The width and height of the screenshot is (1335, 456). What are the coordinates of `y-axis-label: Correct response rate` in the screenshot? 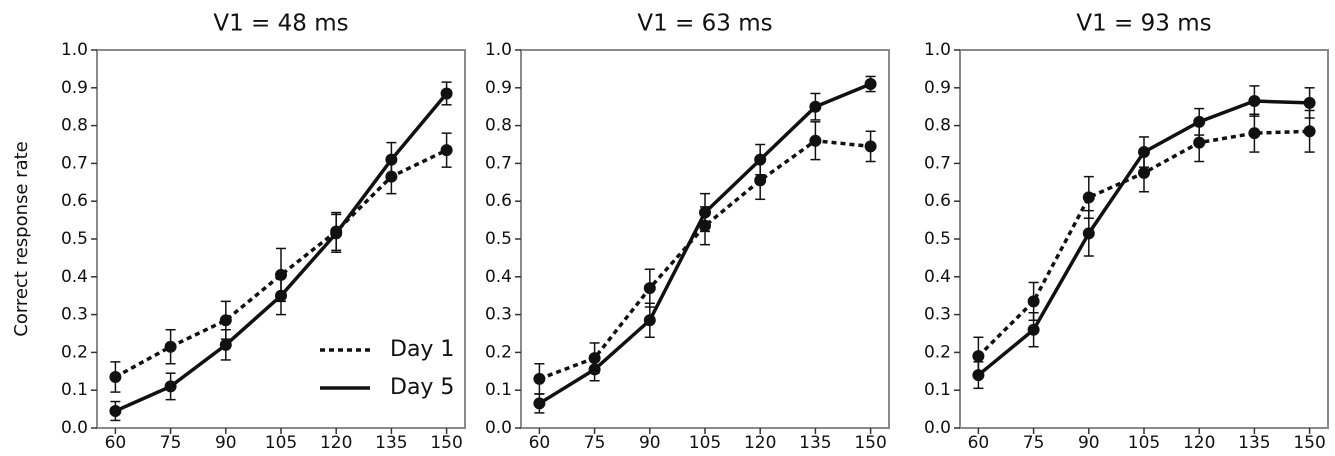 It's located at (21, 238).